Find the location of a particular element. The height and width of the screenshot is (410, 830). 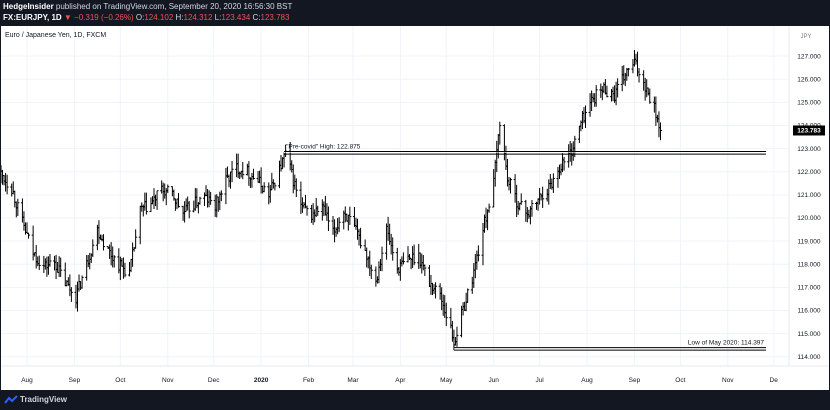

time-tick-label: Mar is located at coordinates (353, 380).